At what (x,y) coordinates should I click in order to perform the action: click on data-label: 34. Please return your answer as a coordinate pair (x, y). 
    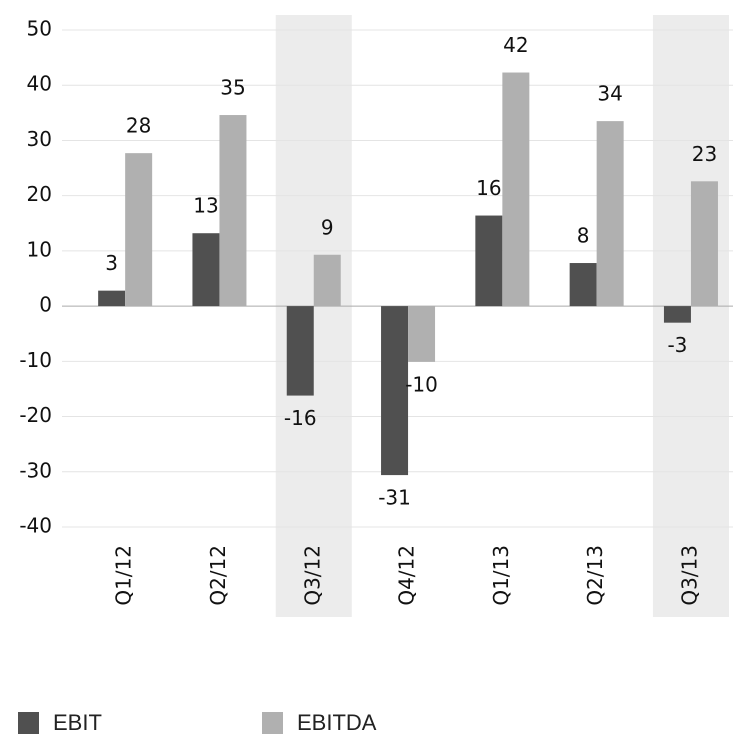
    Looking at the image, I should click on (609, 94).